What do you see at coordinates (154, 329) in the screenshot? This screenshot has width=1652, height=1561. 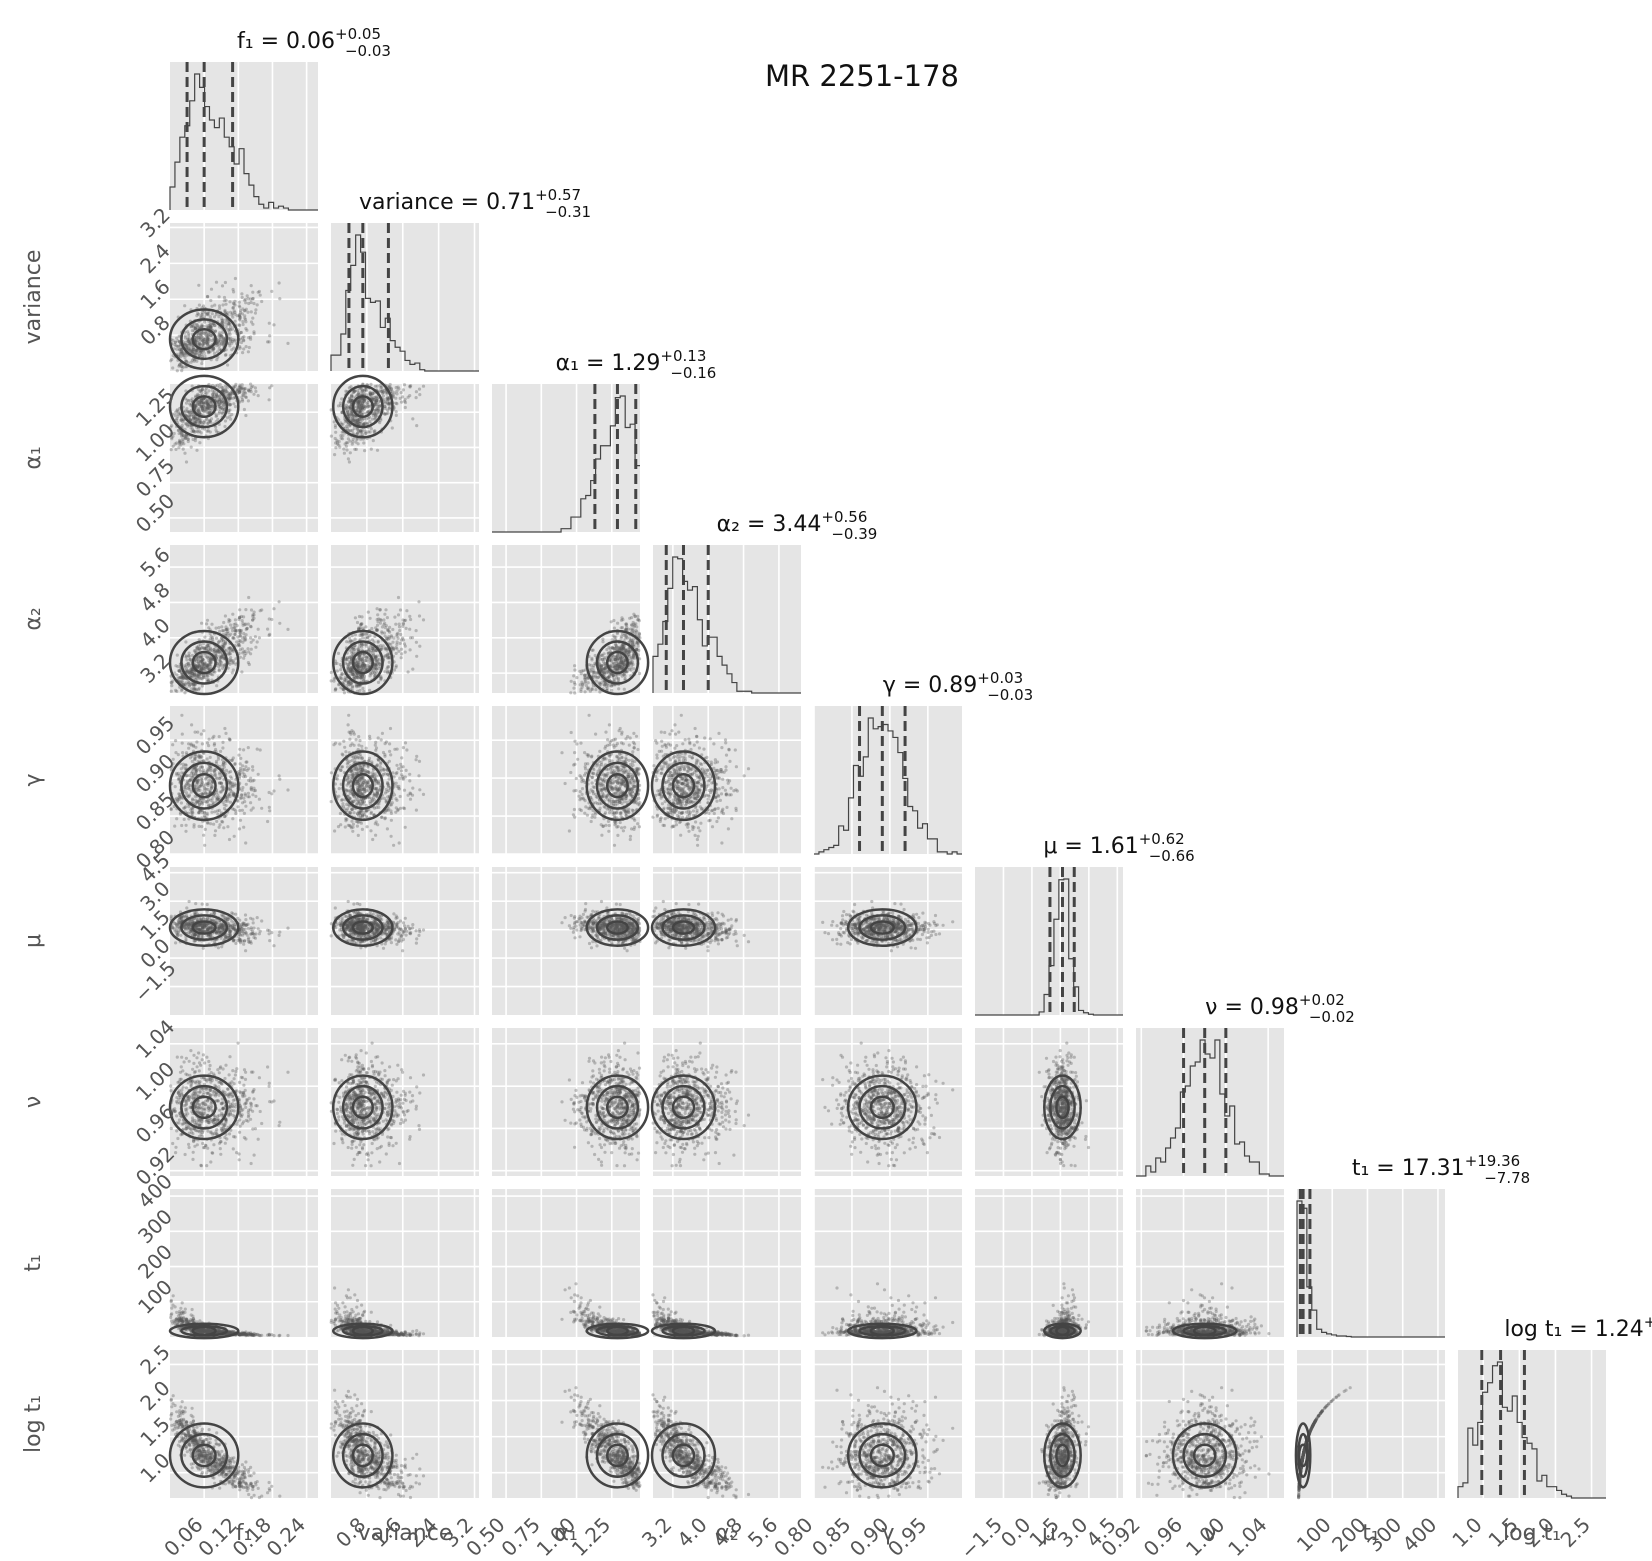 I see `y-tick-label: 0.8` at bounding box center [154, 329].